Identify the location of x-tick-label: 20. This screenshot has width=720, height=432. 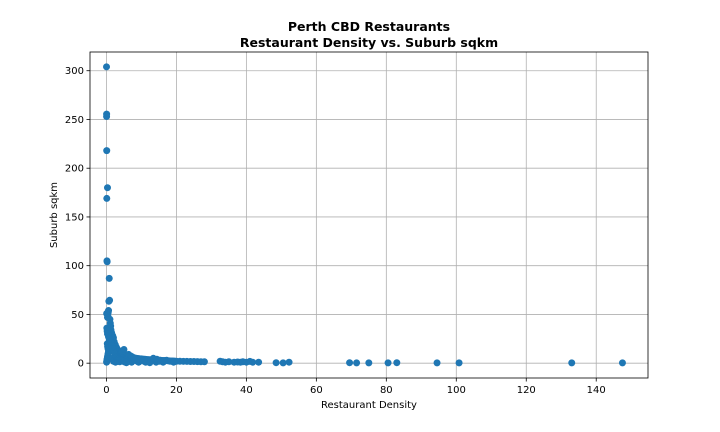
(176, 390).